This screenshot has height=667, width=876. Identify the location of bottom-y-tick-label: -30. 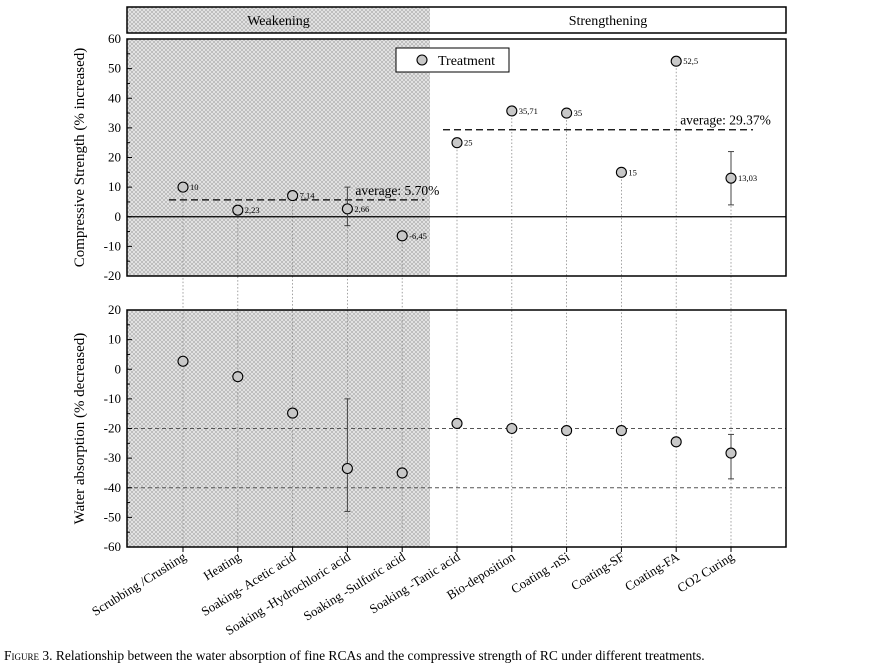
(112, 457).